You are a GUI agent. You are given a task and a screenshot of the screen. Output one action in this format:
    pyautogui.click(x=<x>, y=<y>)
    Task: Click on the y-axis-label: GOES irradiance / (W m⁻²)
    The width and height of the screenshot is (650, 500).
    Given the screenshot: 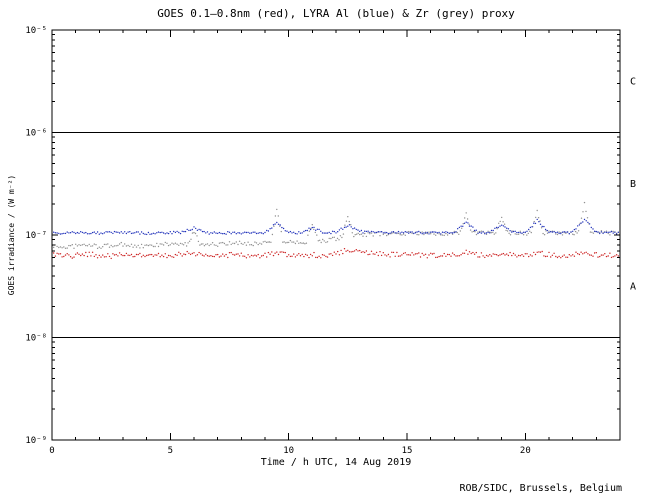 What is the action you would take?
    pyautogui.click(x=11, y=235)
    